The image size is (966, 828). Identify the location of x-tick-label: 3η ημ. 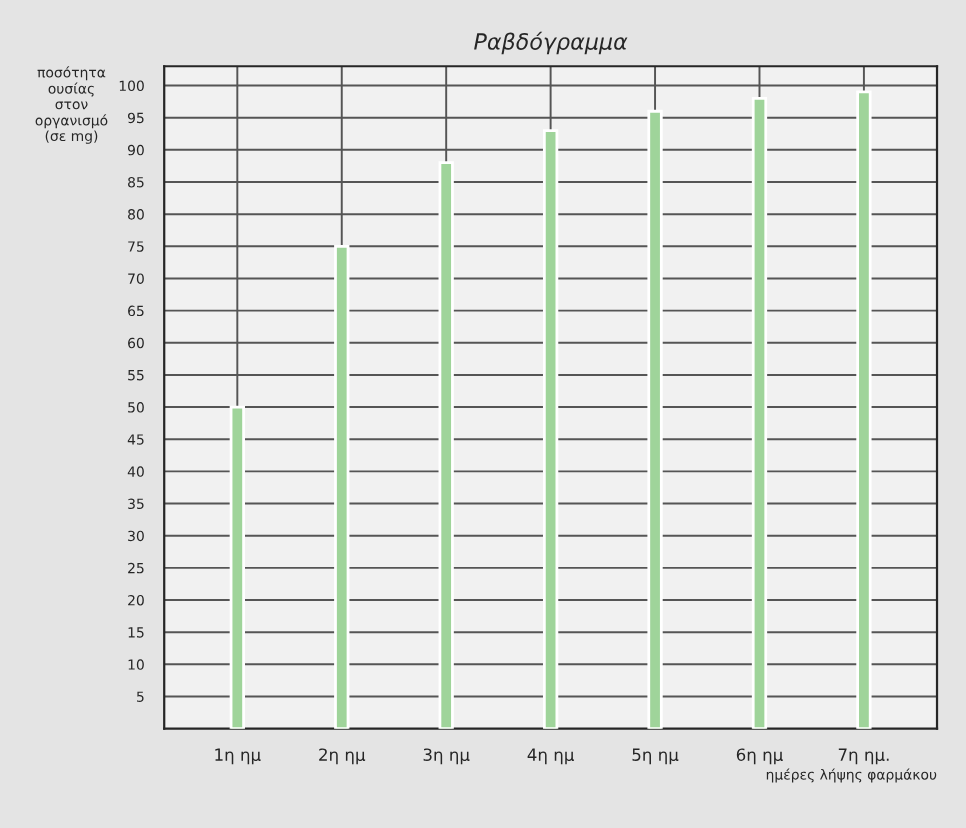
(446, 756).